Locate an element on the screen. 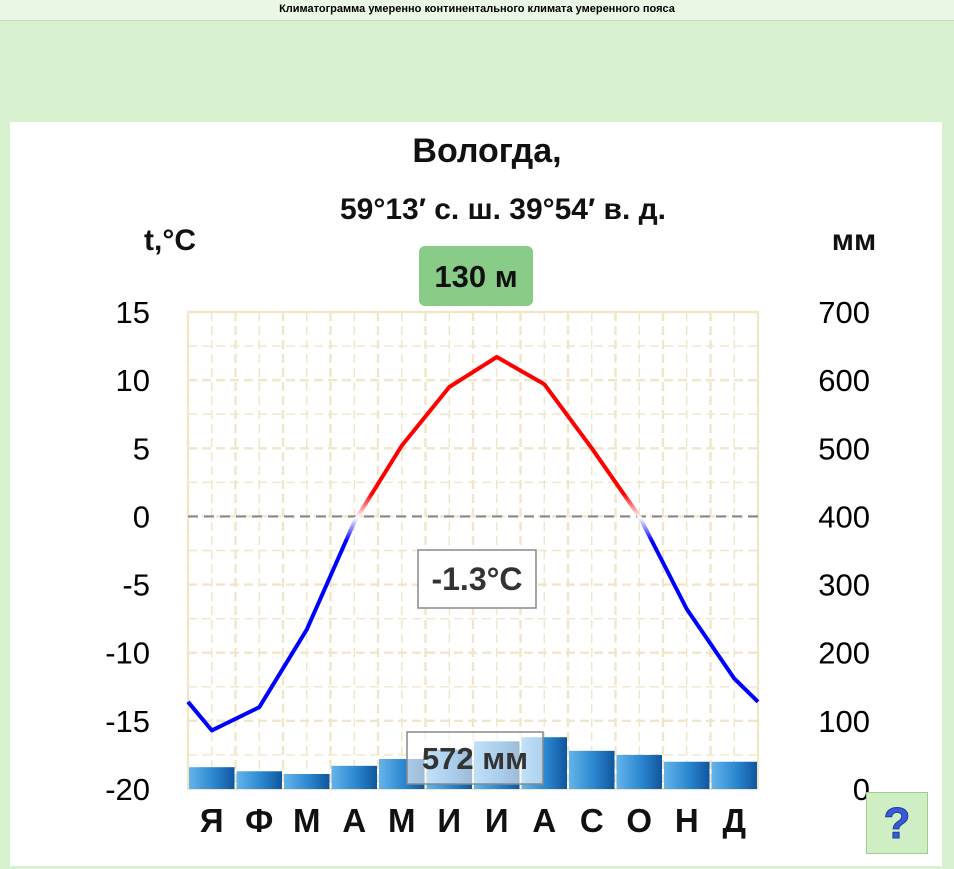  mean-temperature-box: -1.3°C is located at coordinates (477, 579).